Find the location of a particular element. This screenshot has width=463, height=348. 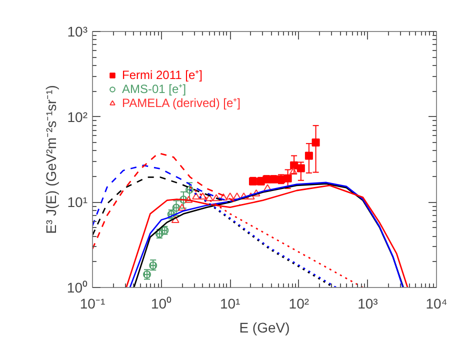

x-tick-label: 10² is located at coordinates (299, 304).